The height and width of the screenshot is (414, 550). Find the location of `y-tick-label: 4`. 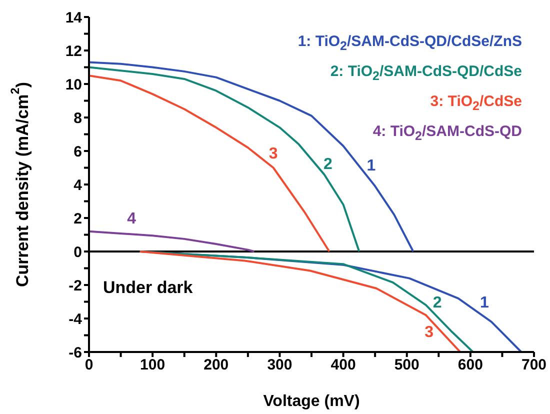

y-tick-label: 4 is located at coordinates (78, 185).